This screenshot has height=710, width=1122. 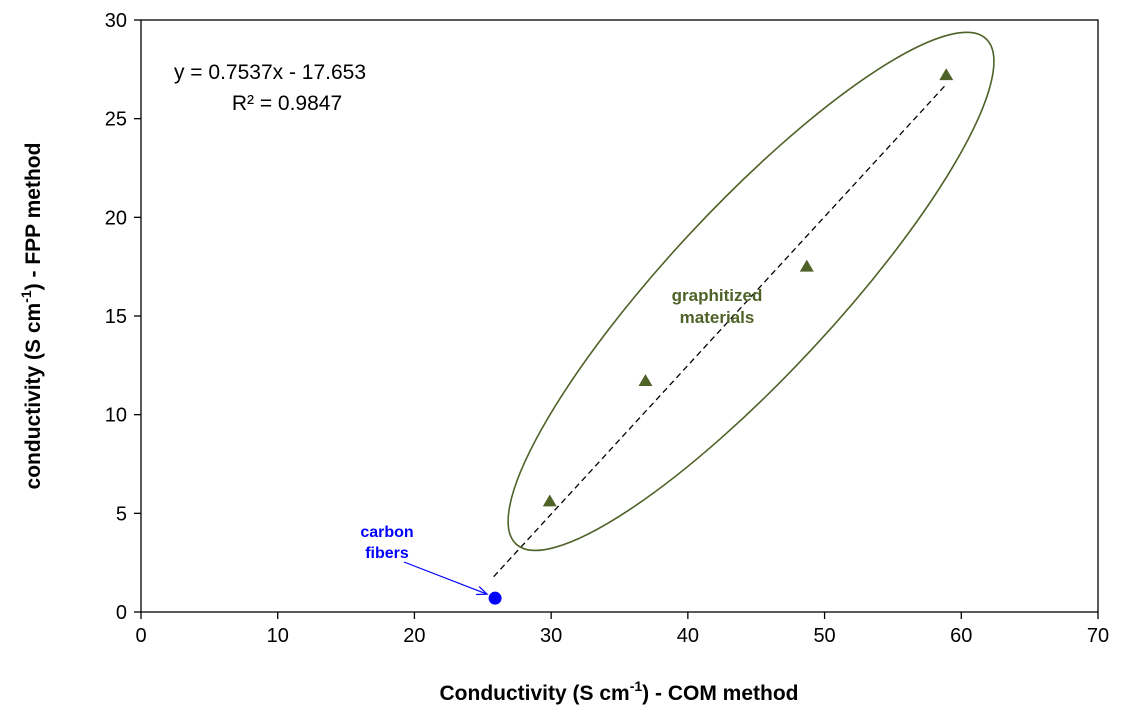 I want to click on carbon-fibers-arrow-line, so click(x=445, y=578).